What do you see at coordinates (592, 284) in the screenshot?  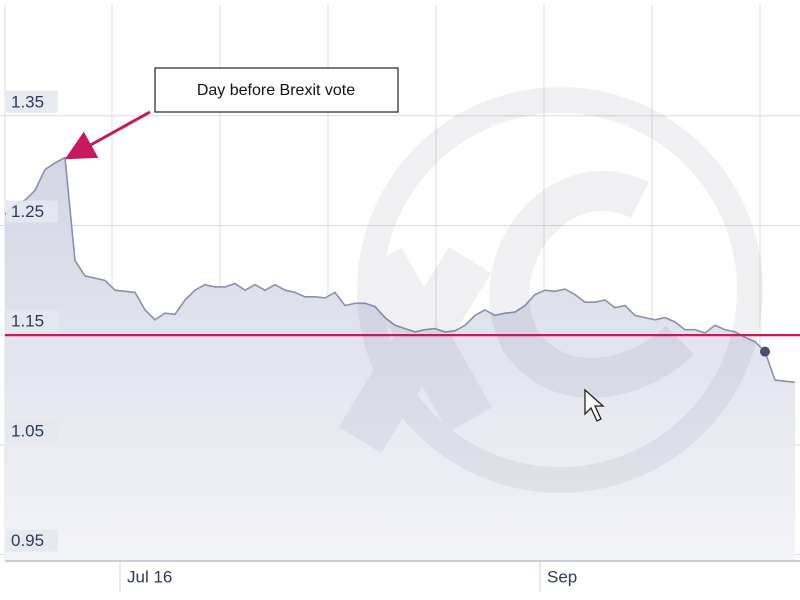 I see `watermark-e` at bounding box center [592, 284].